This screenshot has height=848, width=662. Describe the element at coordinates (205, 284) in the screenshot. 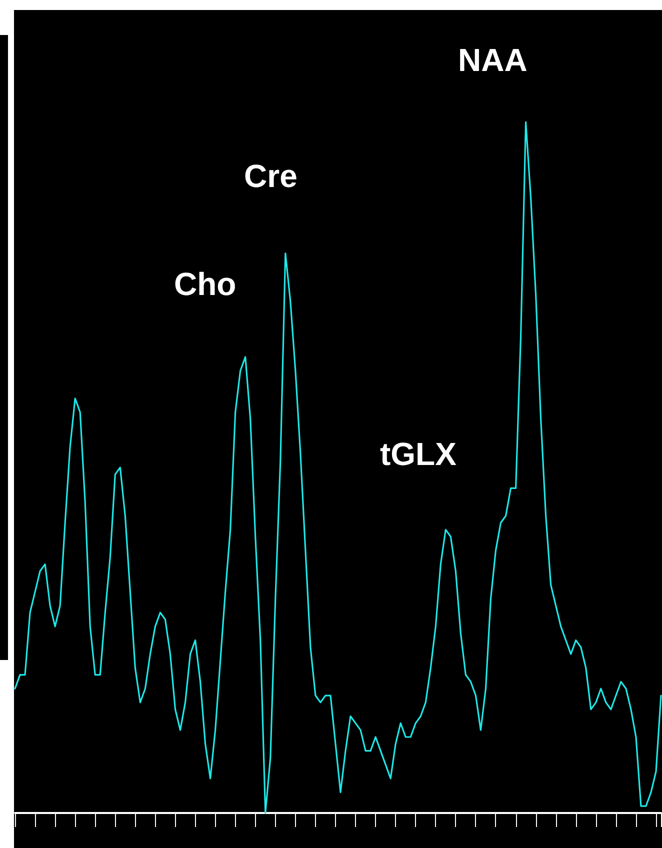

I see `annotation: Cho` at that location.